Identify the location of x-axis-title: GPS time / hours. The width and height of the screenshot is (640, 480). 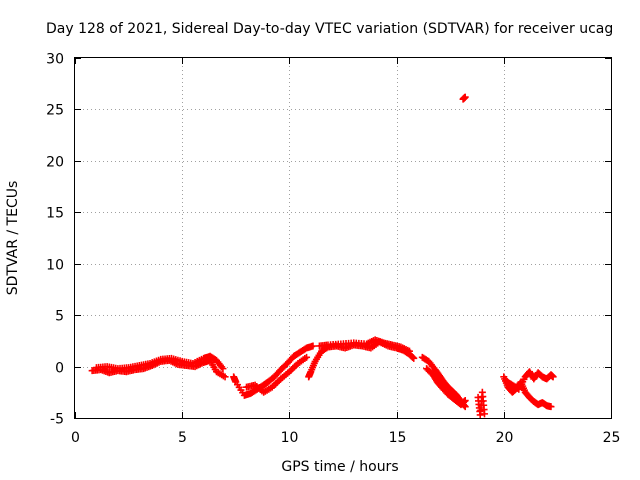
(339, 467).